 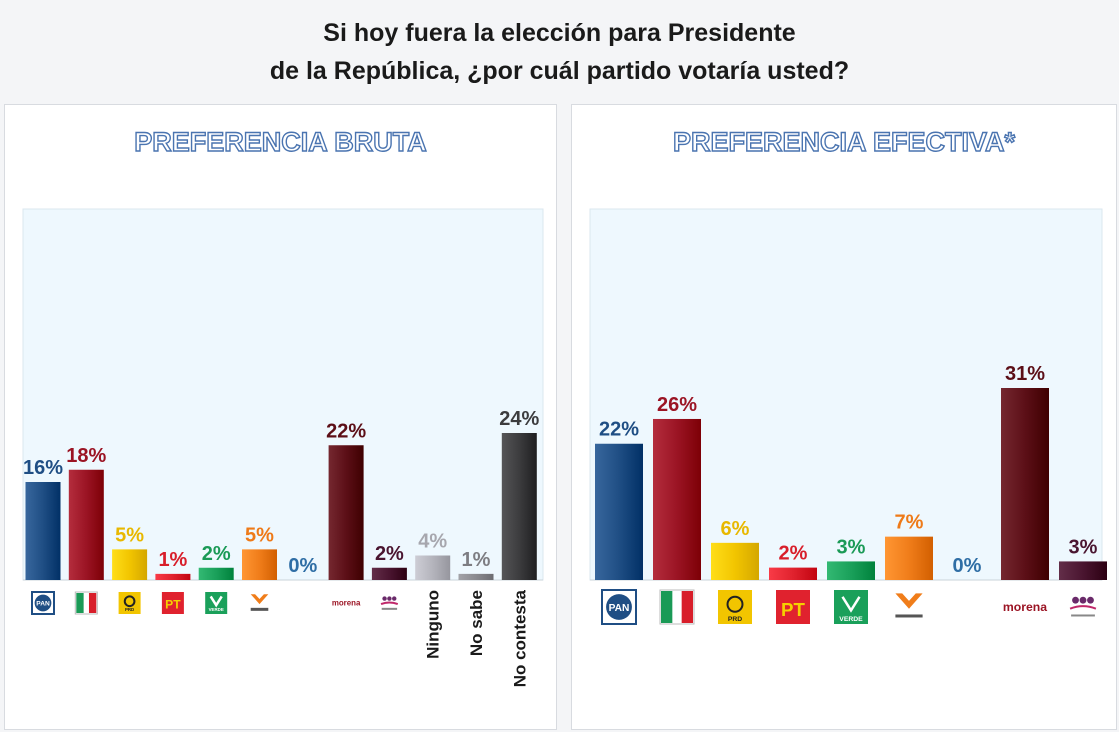 What do you see at coordinates (476, 560) in the screenshot?
I see `data-label-no-sabe: 1%` at bounding box center [476, 560].